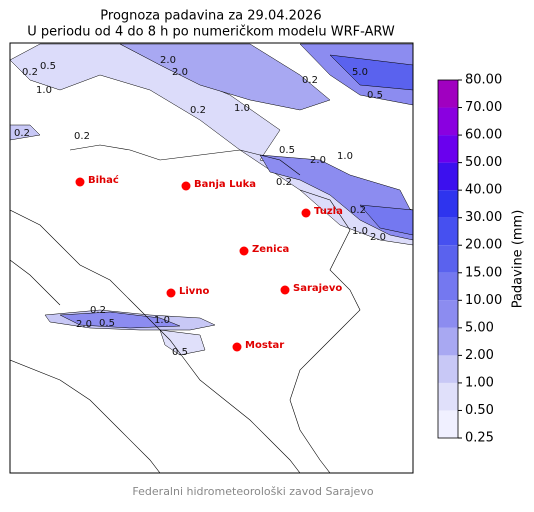 The image size is (534, 512). Describe the element at coordinates (317, 288) in the screenshot. I see `city-label: Sarajevo` at that location.